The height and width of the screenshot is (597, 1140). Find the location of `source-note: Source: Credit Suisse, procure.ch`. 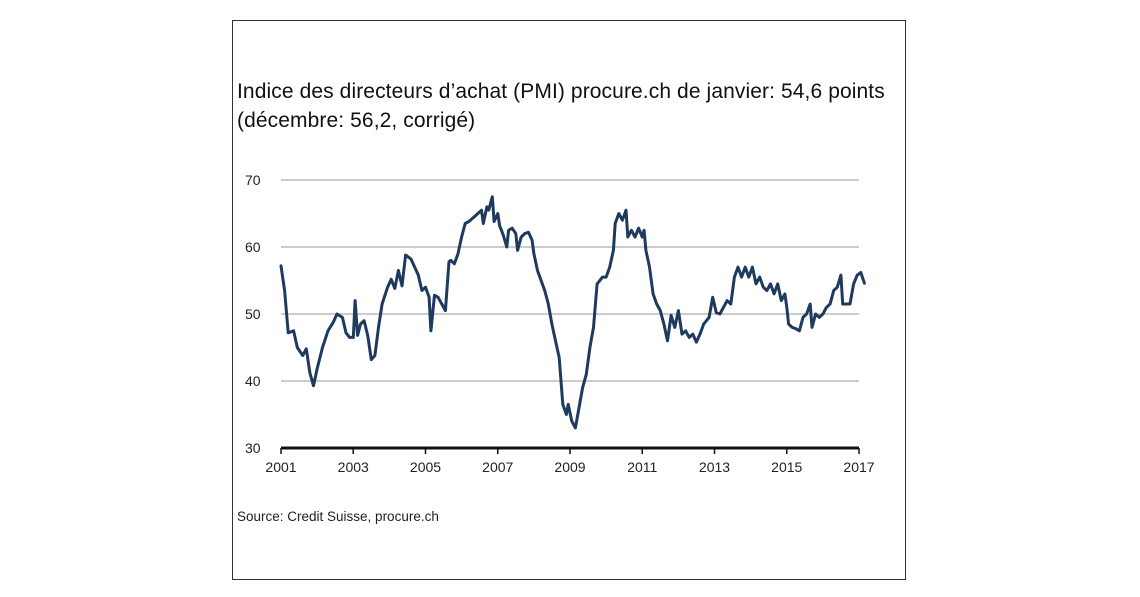

source-note: Source: Credit Suisse, procure.ch is located at coordinates (338, 516).